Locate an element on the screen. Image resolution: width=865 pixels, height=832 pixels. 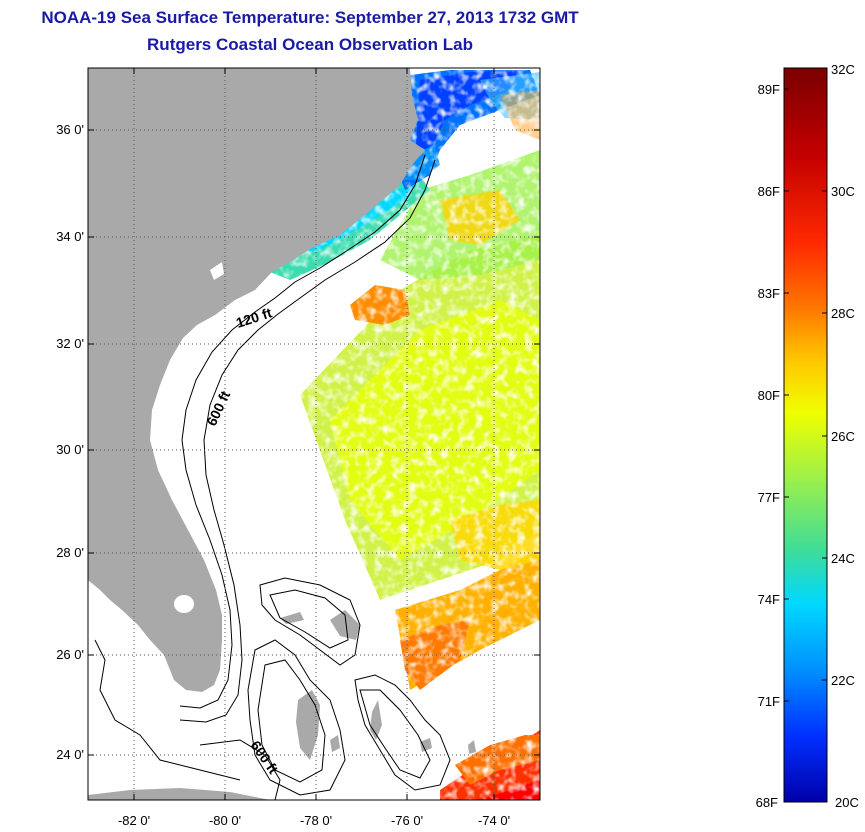
lat-label: 36 0' is located at coordinates (70, 129).